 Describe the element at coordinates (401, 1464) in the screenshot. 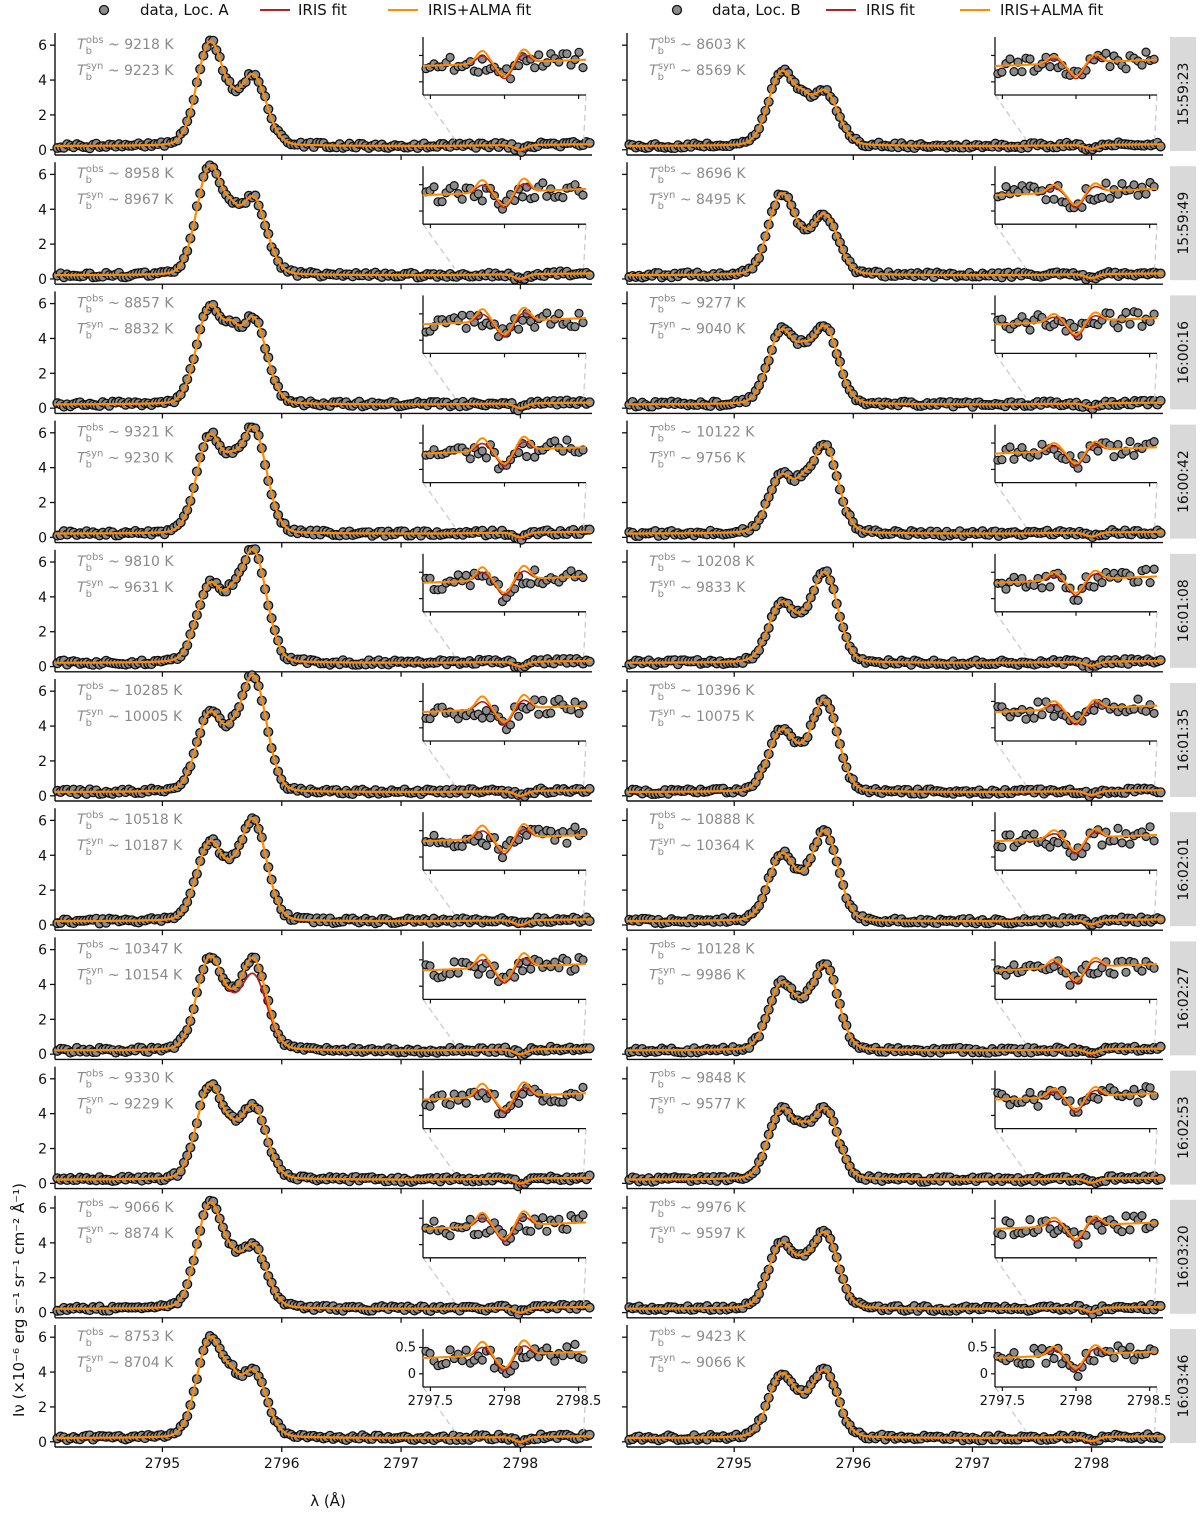

I see `x-tick-label: 2797` at that location.